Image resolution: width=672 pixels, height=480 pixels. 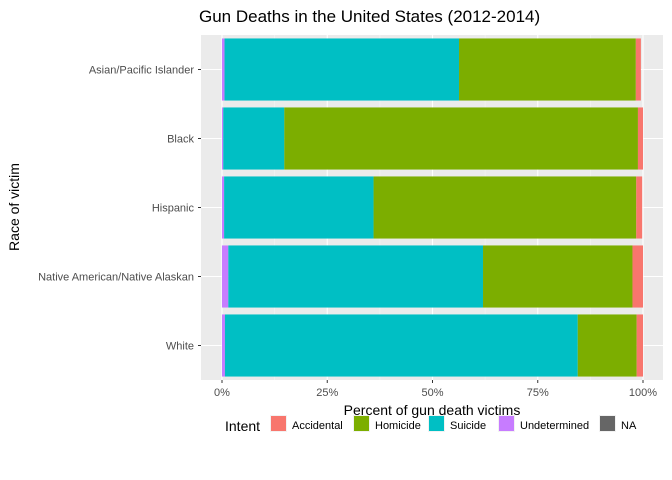 I want to click on legend-label: Suicide, so click(x=468, y=426).